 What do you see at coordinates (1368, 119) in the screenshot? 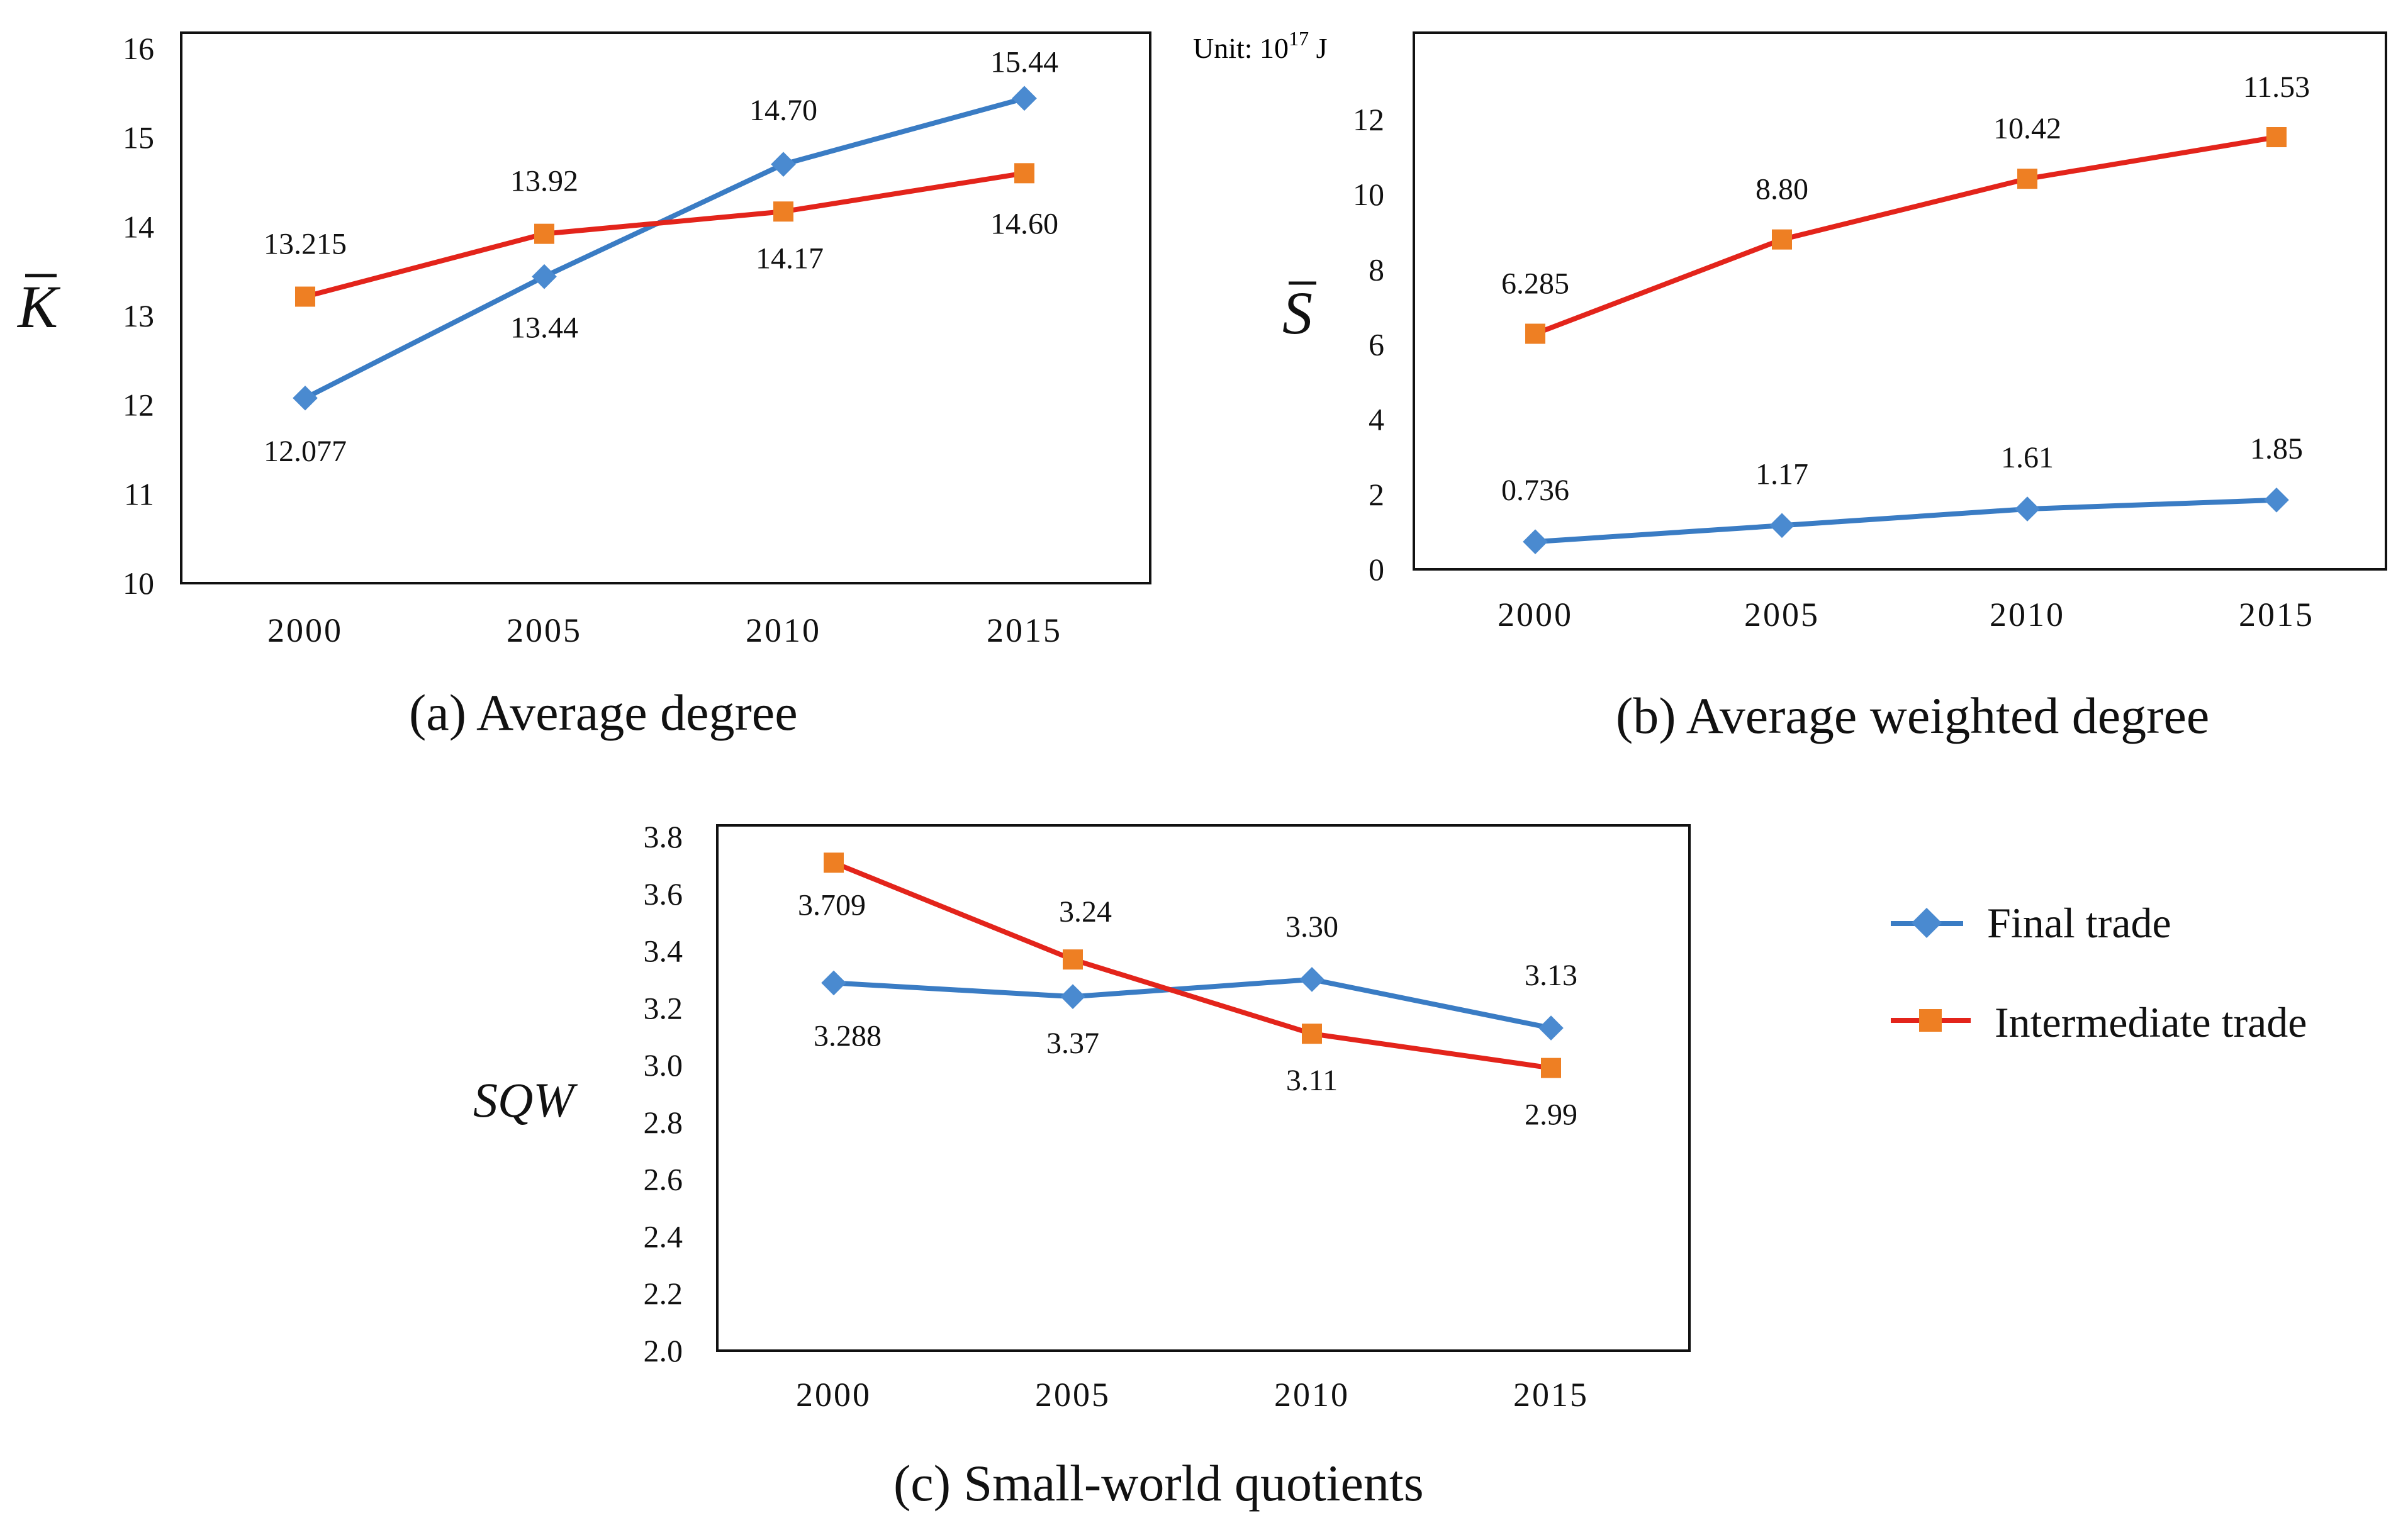
I see `panel-b-y-tick-label: 12` at bounding box center [1368, 119].